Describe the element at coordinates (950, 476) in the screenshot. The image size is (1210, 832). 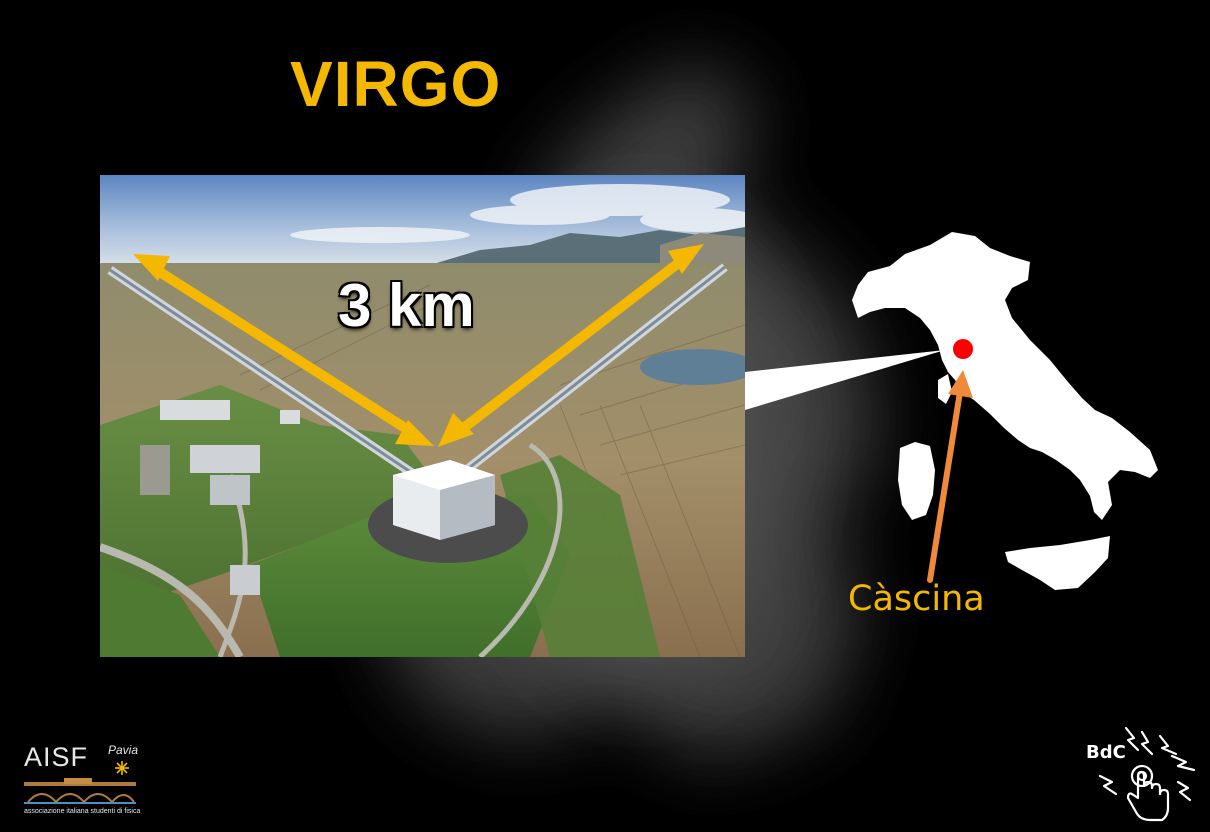
I see `city-pointer-arrow` at that location.